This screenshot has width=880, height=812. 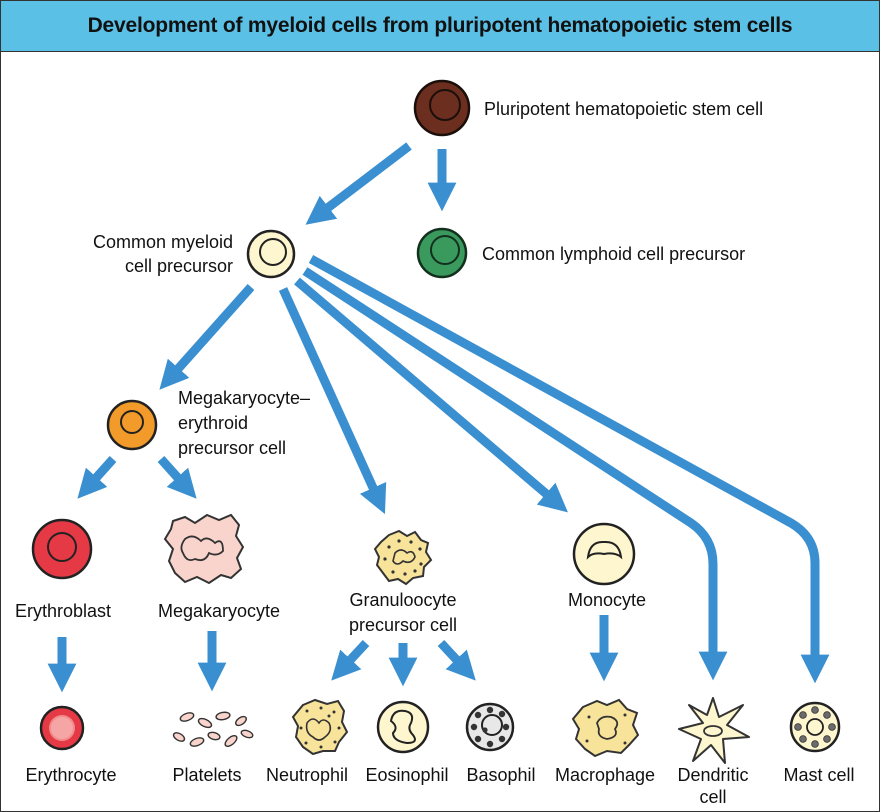 I want to click on mep-precursor-icon, so click(x=132, y=425).